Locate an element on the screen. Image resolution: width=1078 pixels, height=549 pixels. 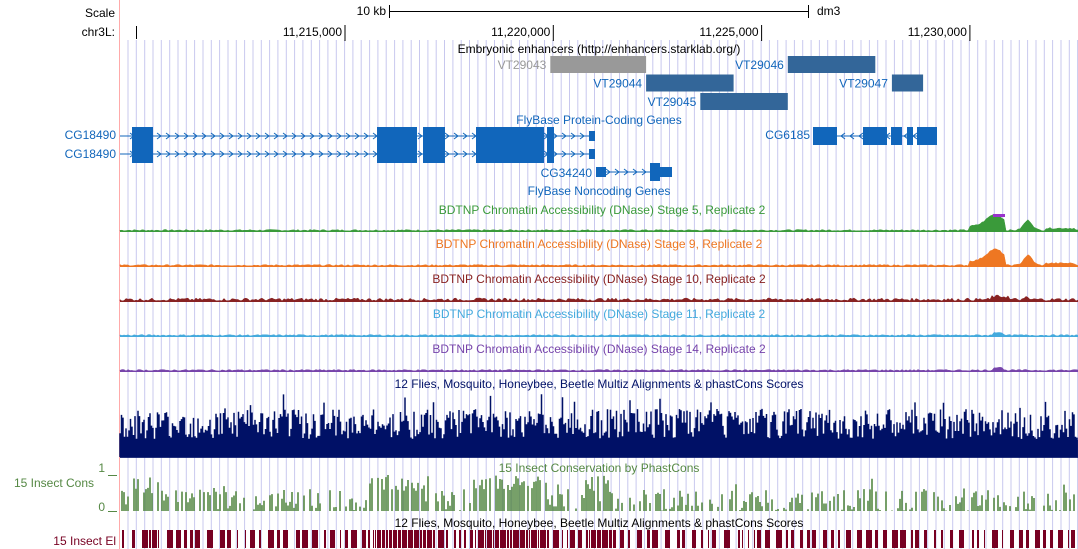
enhancer-block-vt29047 is located at coordinates (907, 83).